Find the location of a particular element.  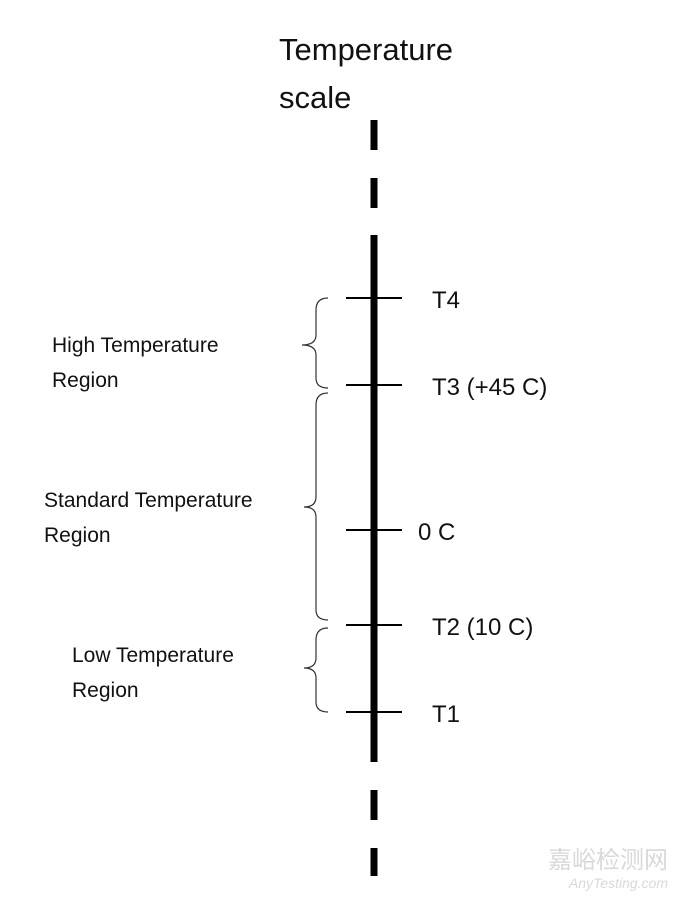

scale-label: T2 (10 C) is located at coordinates (482, 627).